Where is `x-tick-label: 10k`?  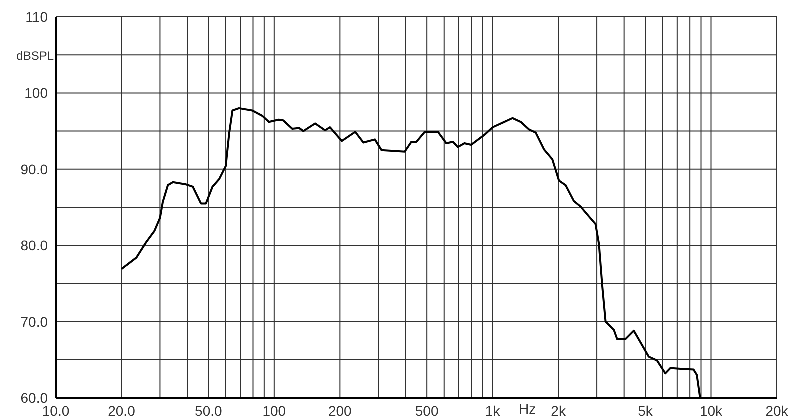 x-tick-label: 10k is located at coordinates (712, 410).